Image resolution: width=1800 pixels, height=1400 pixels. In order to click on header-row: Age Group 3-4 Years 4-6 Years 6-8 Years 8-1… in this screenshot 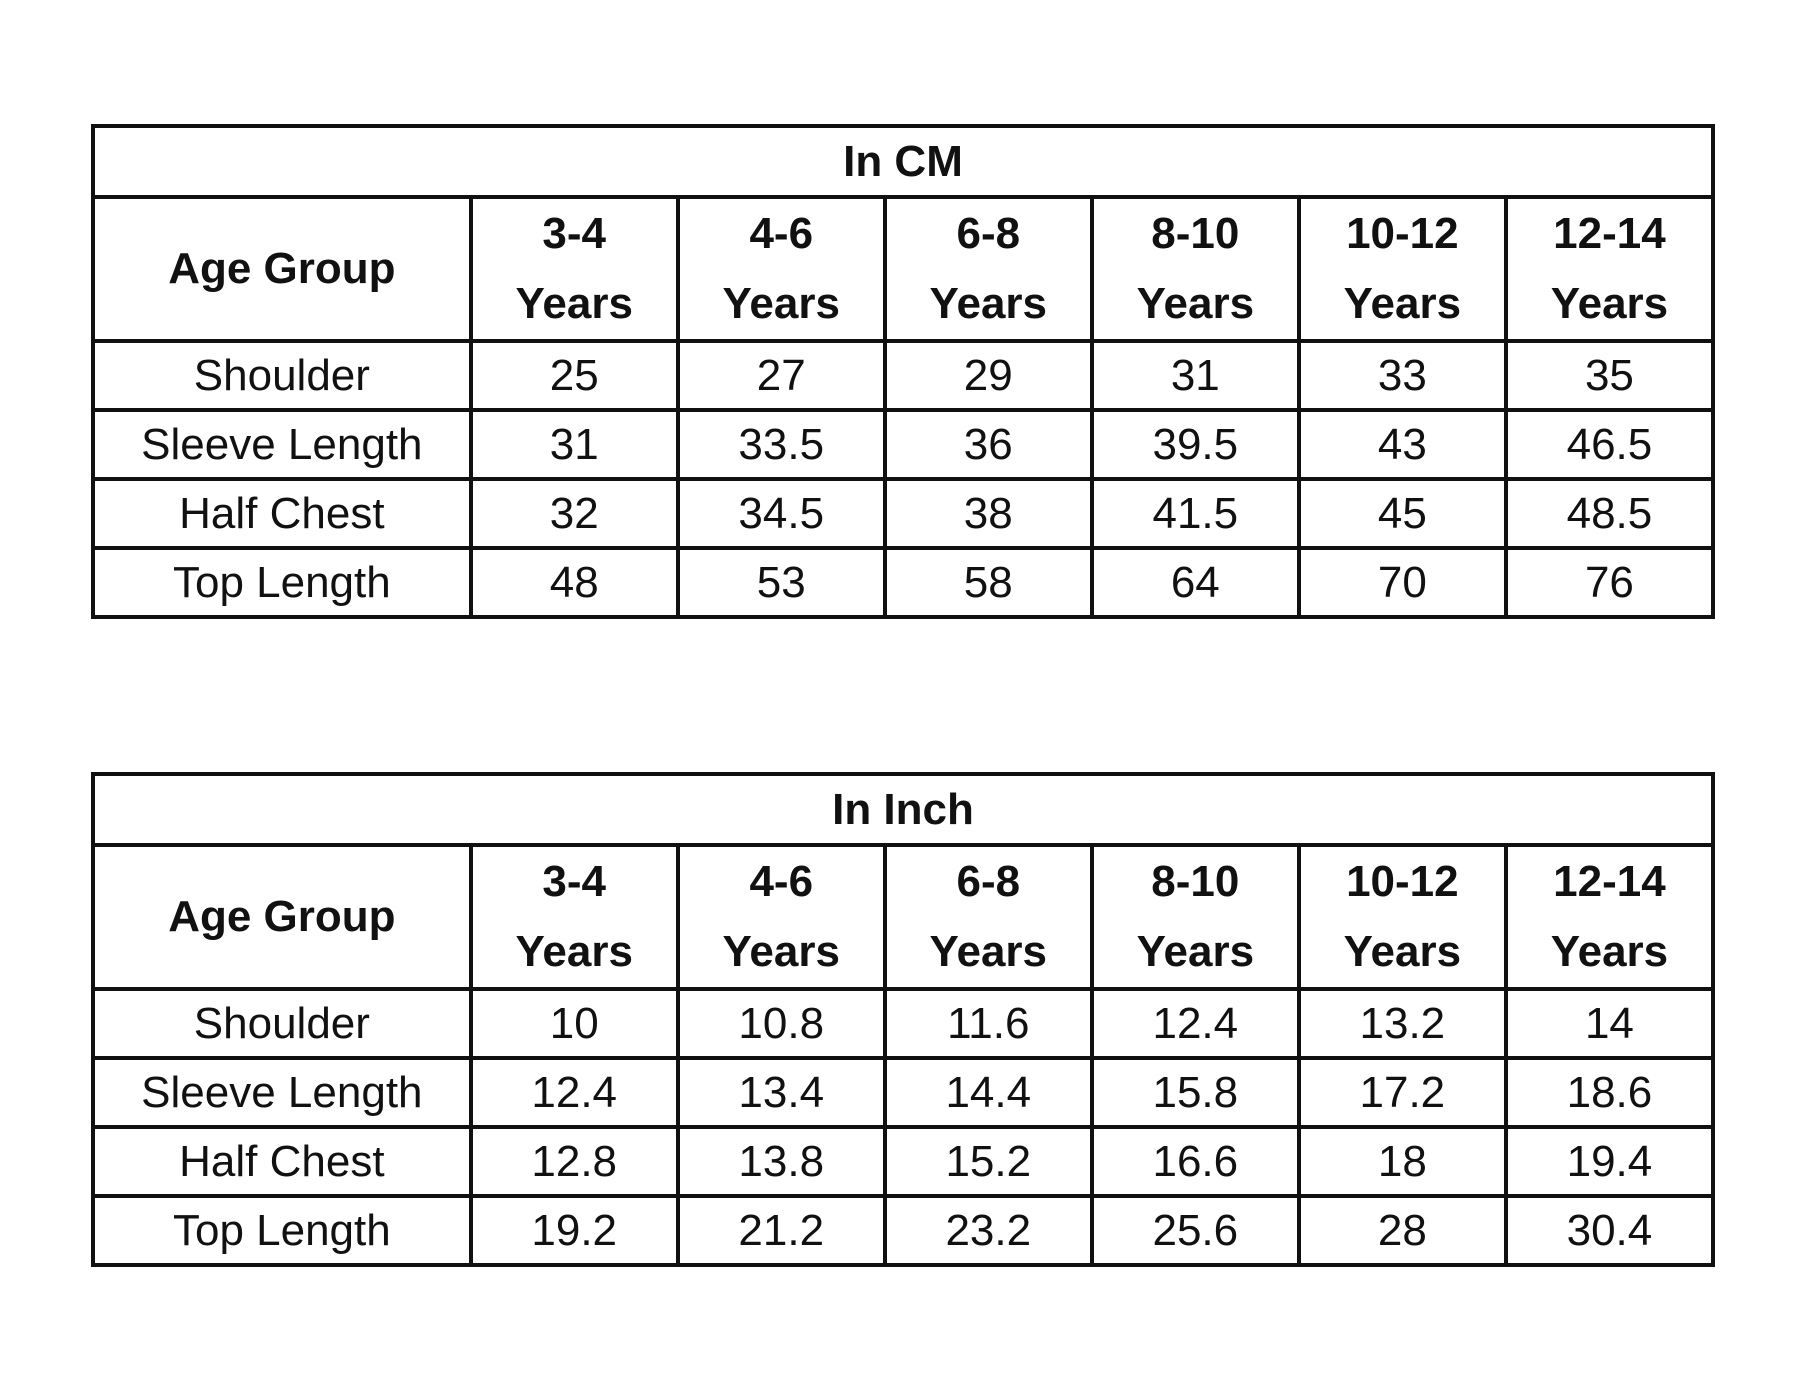, I will do `click(903, 269)`.